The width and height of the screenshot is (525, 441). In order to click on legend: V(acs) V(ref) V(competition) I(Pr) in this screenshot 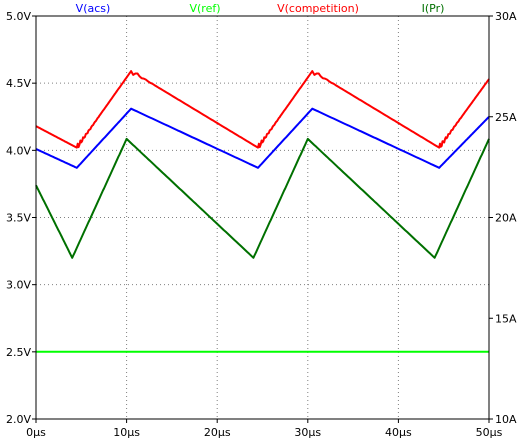, I will do `click(260, 8)`.